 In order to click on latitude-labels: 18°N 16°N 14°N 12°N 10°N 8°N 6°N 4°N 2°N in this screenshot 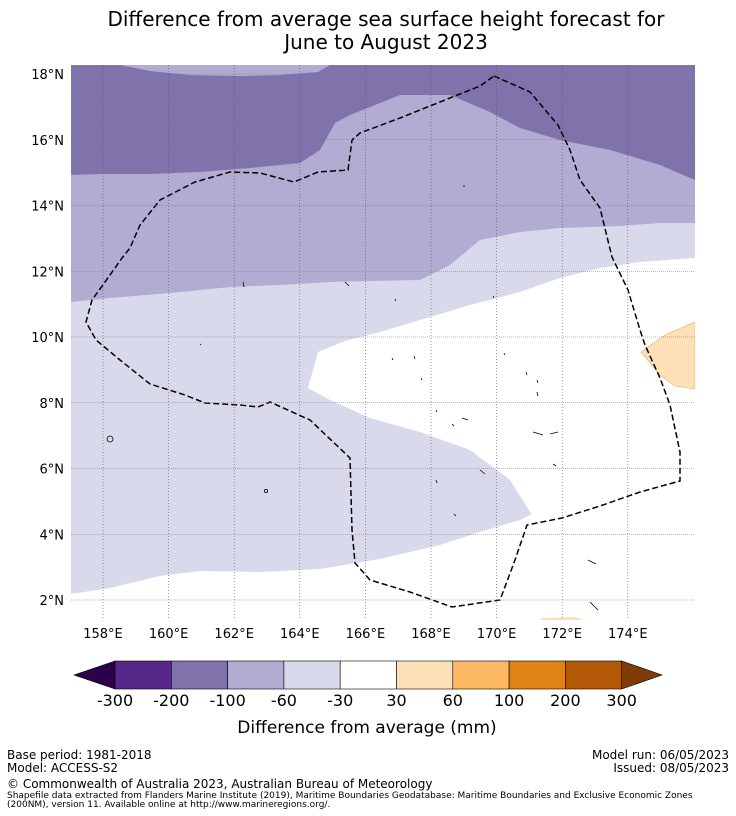, I will do `click(47, 338)`.